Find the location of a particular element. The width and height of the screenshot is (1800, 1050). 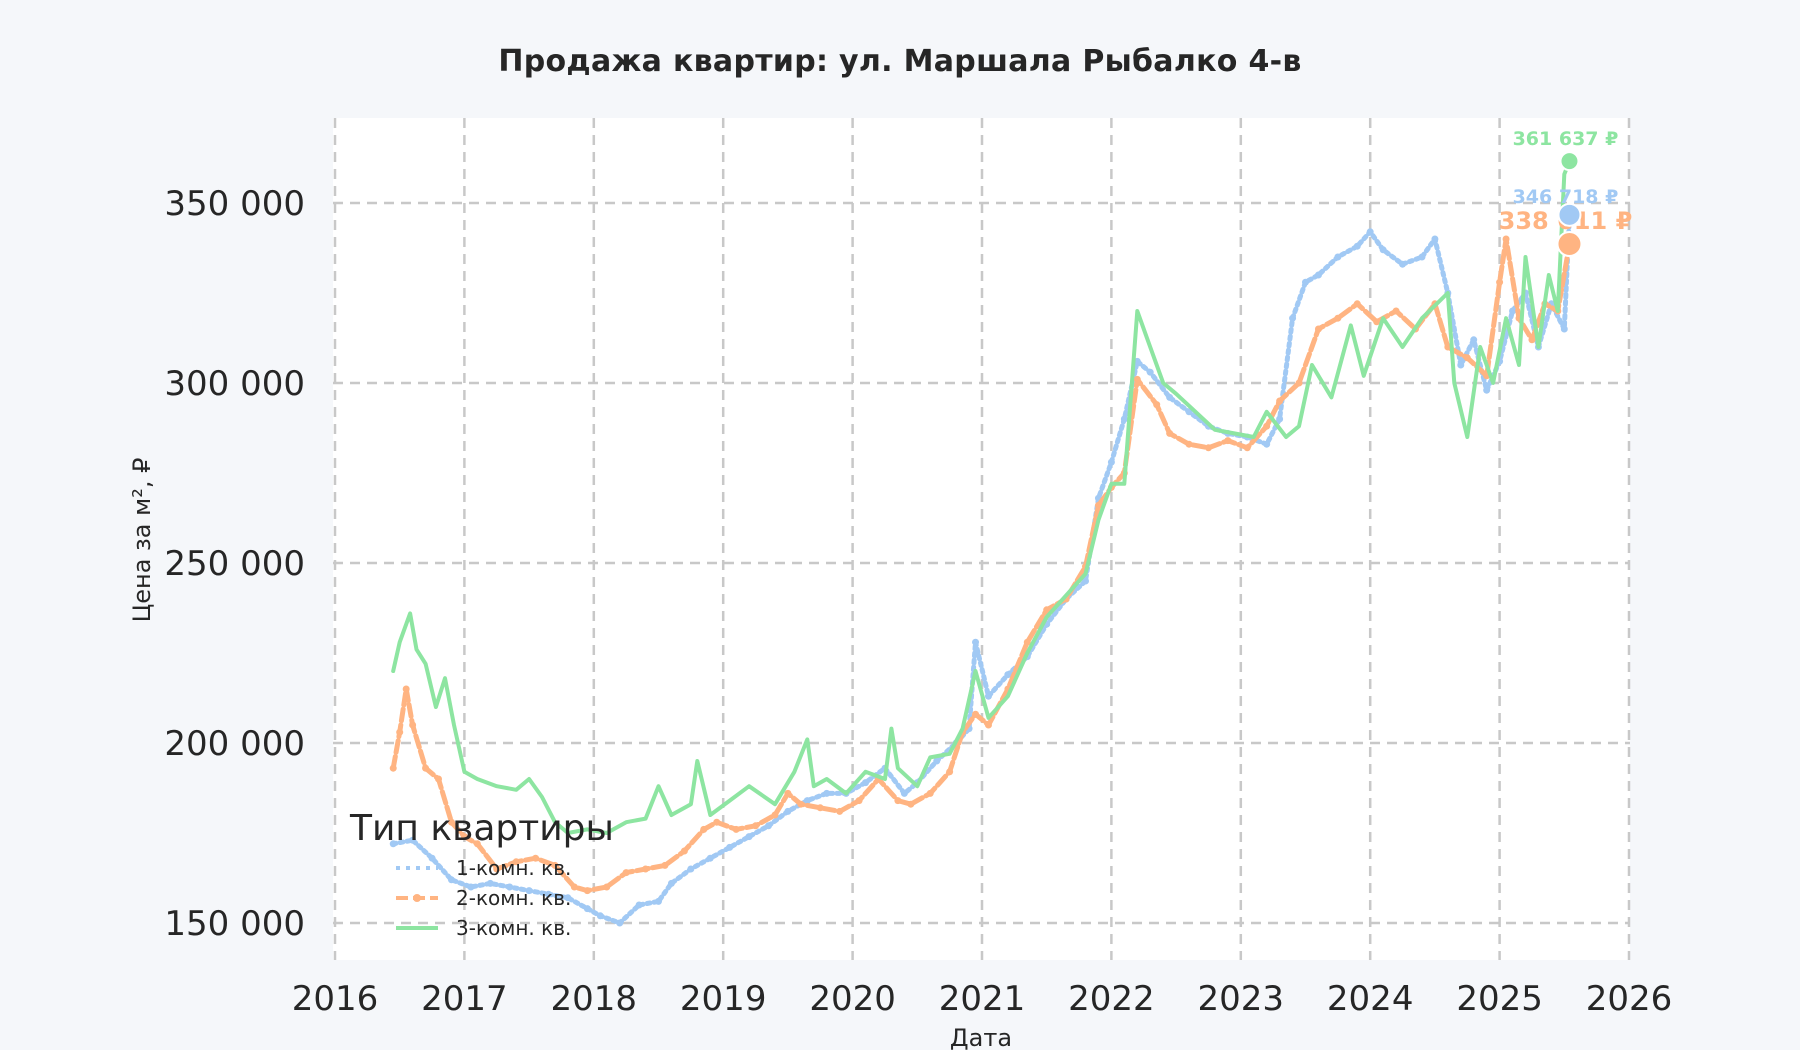

x-tick-label: 2021 is located at coordinates (982, 999).